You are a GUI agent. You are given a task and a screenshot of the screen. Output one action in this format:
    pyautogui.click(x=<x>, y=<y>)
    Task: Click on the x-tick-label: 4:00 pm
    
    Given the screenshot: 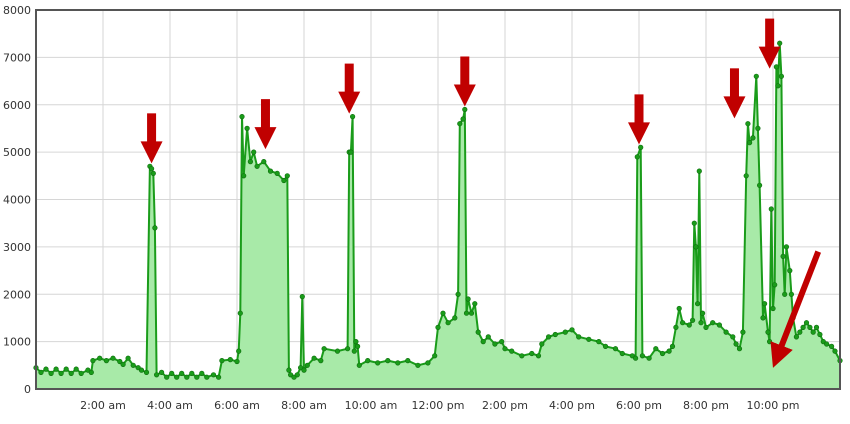 What is the action you would take?
    pyautogui.click(x=572, y=405)
    